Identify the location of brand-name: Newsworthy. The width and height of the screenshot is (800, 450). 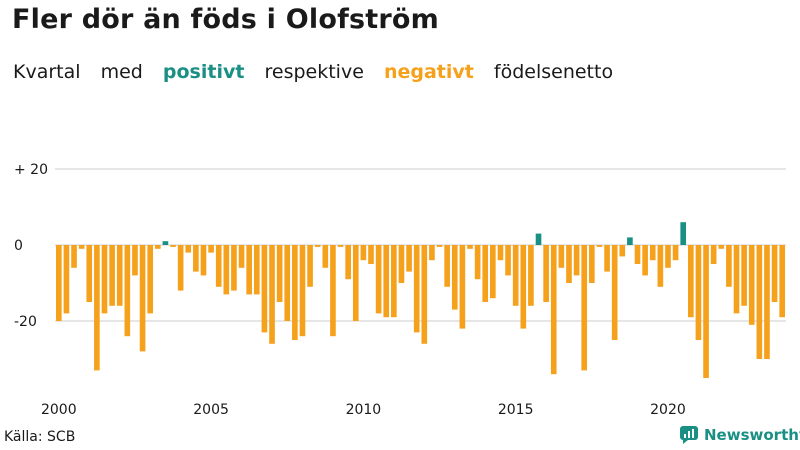
(752, 435).